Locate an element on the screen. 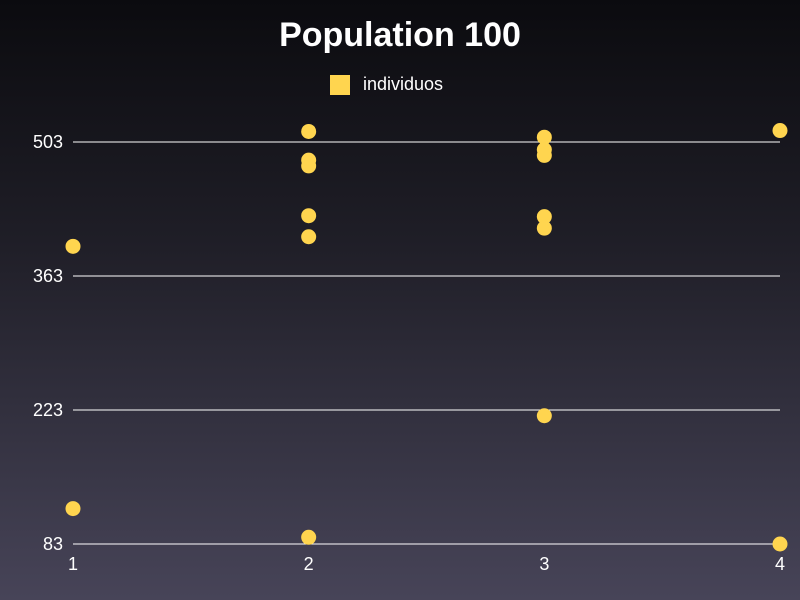 The height and width of the screenshot is (600, 800). y-axis-ticks: 83 223 363 503 is located at coordinates (48, 343).